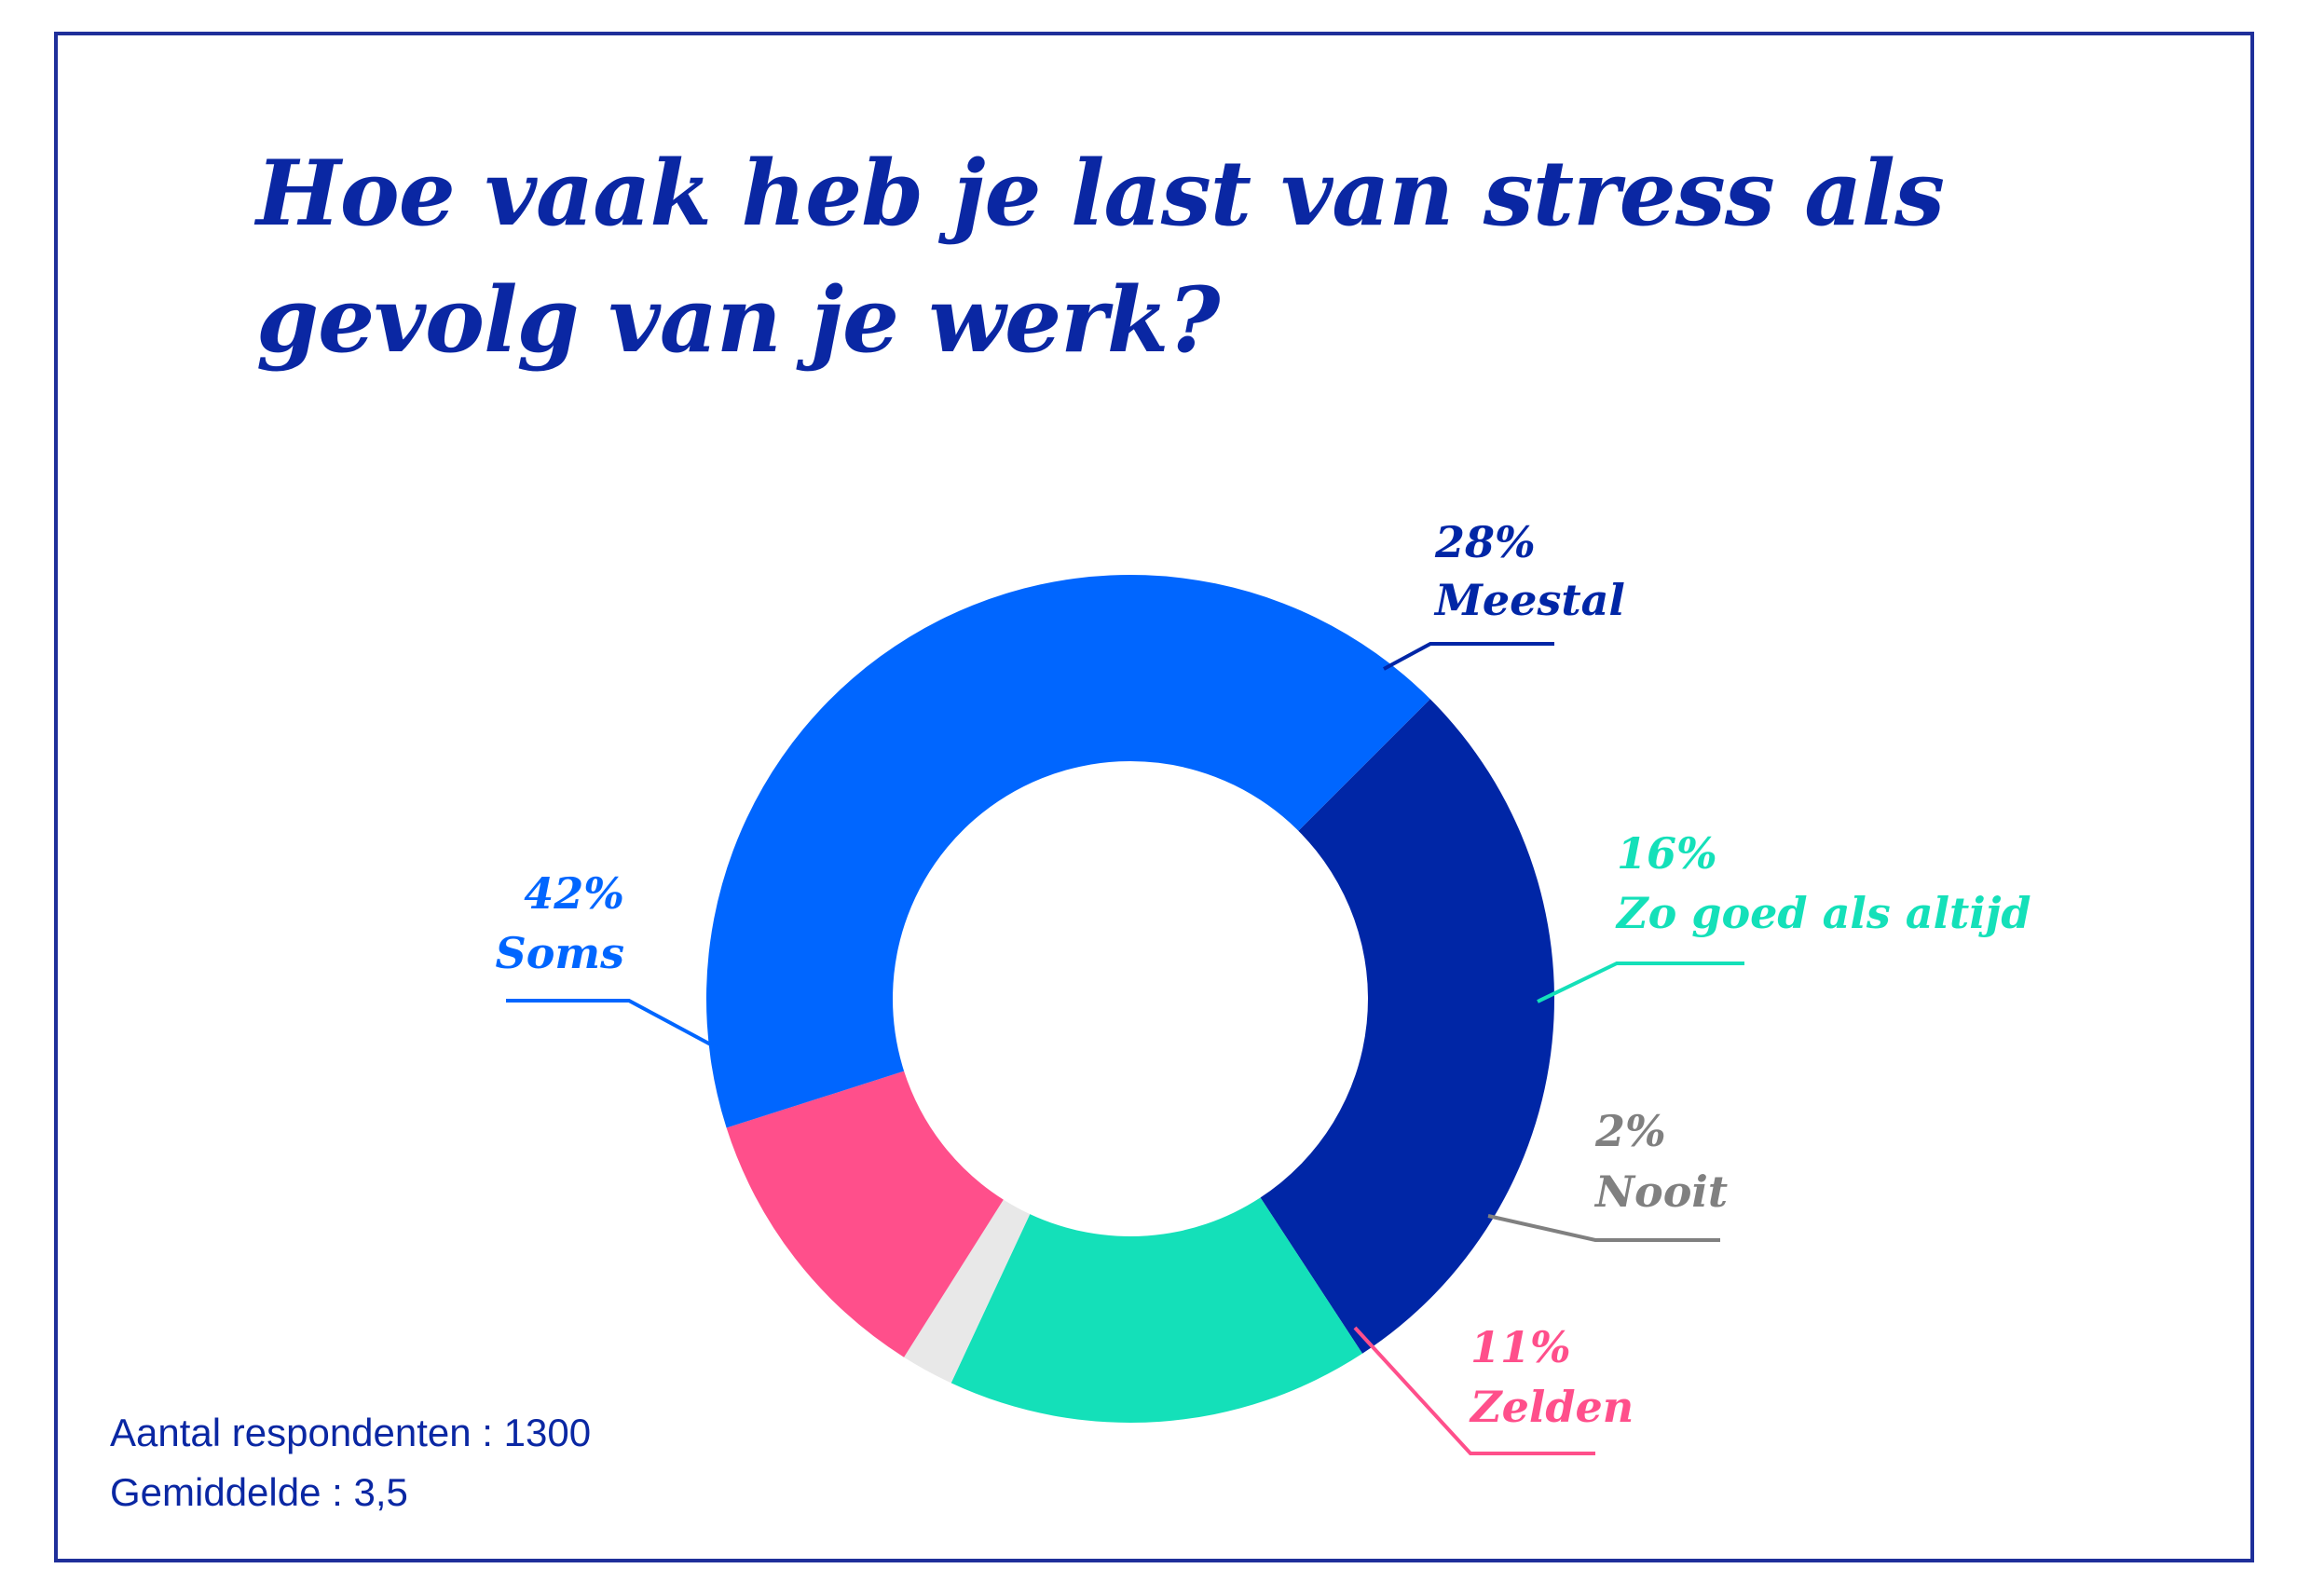 The width and height of the screenshot is (2311, 1596). Describe the element at coordinates (1667, 853) in the screenshot. I see `slice-value-label: 16%` at that location.